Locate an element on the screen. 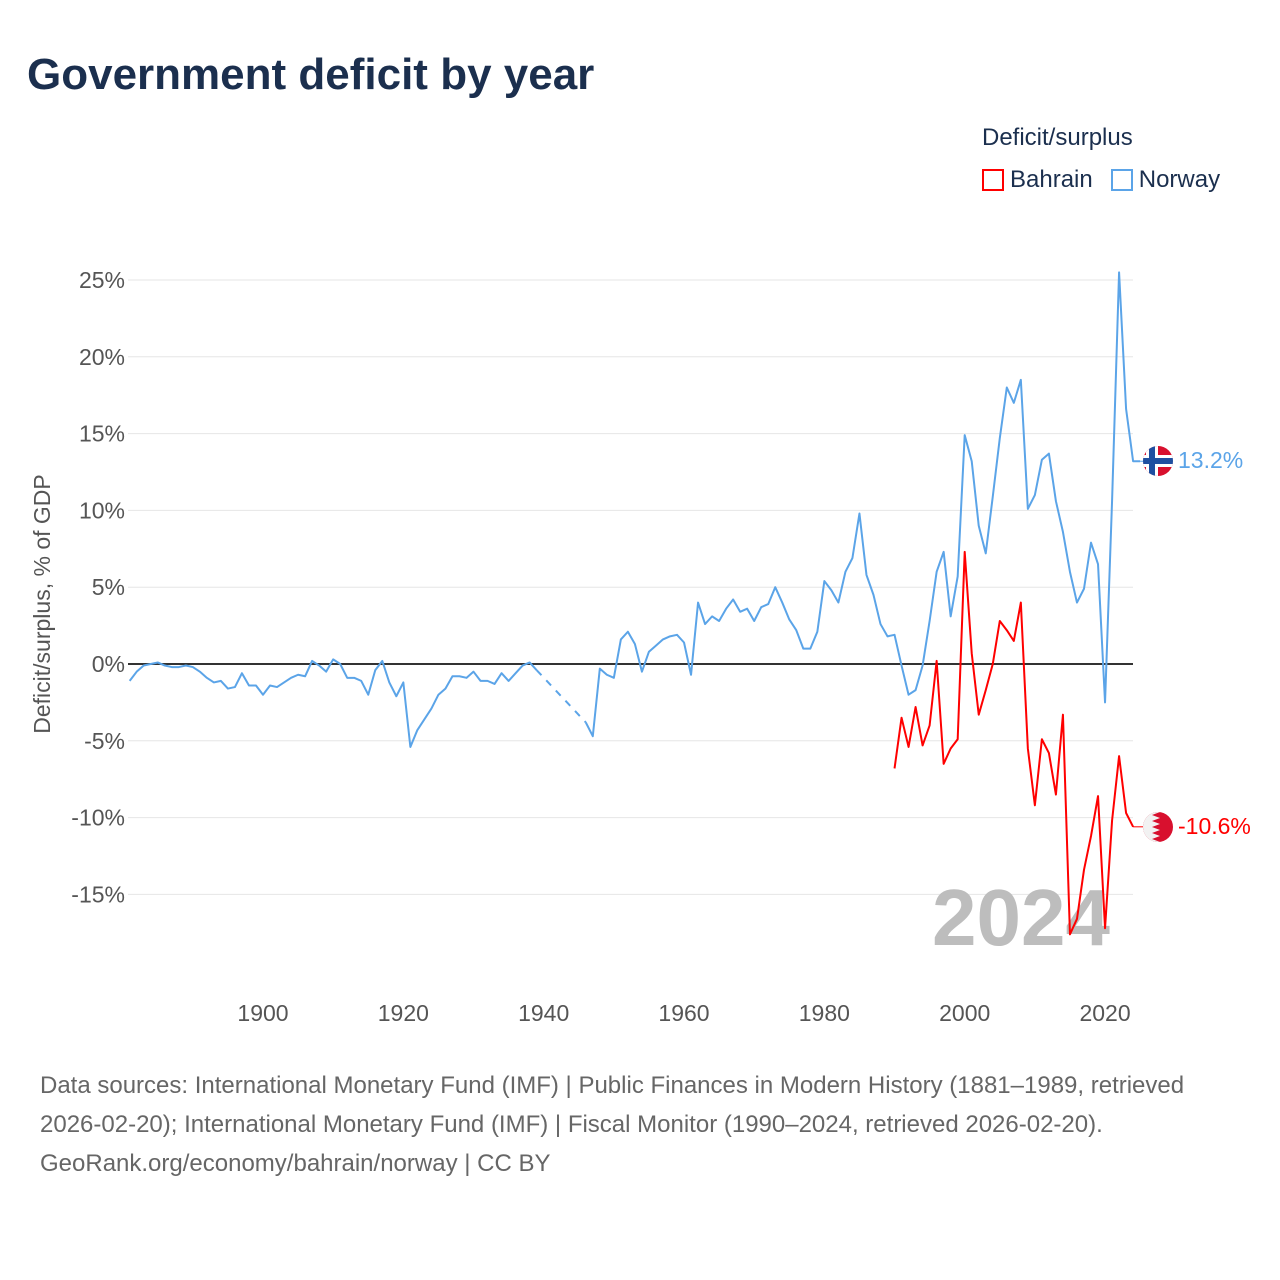 This screenshot has width=1280, height=1280. x-axis-ticks: 1900 1920 1940 1960 1980 2000 2020 is located at coordinates (683, 1013).